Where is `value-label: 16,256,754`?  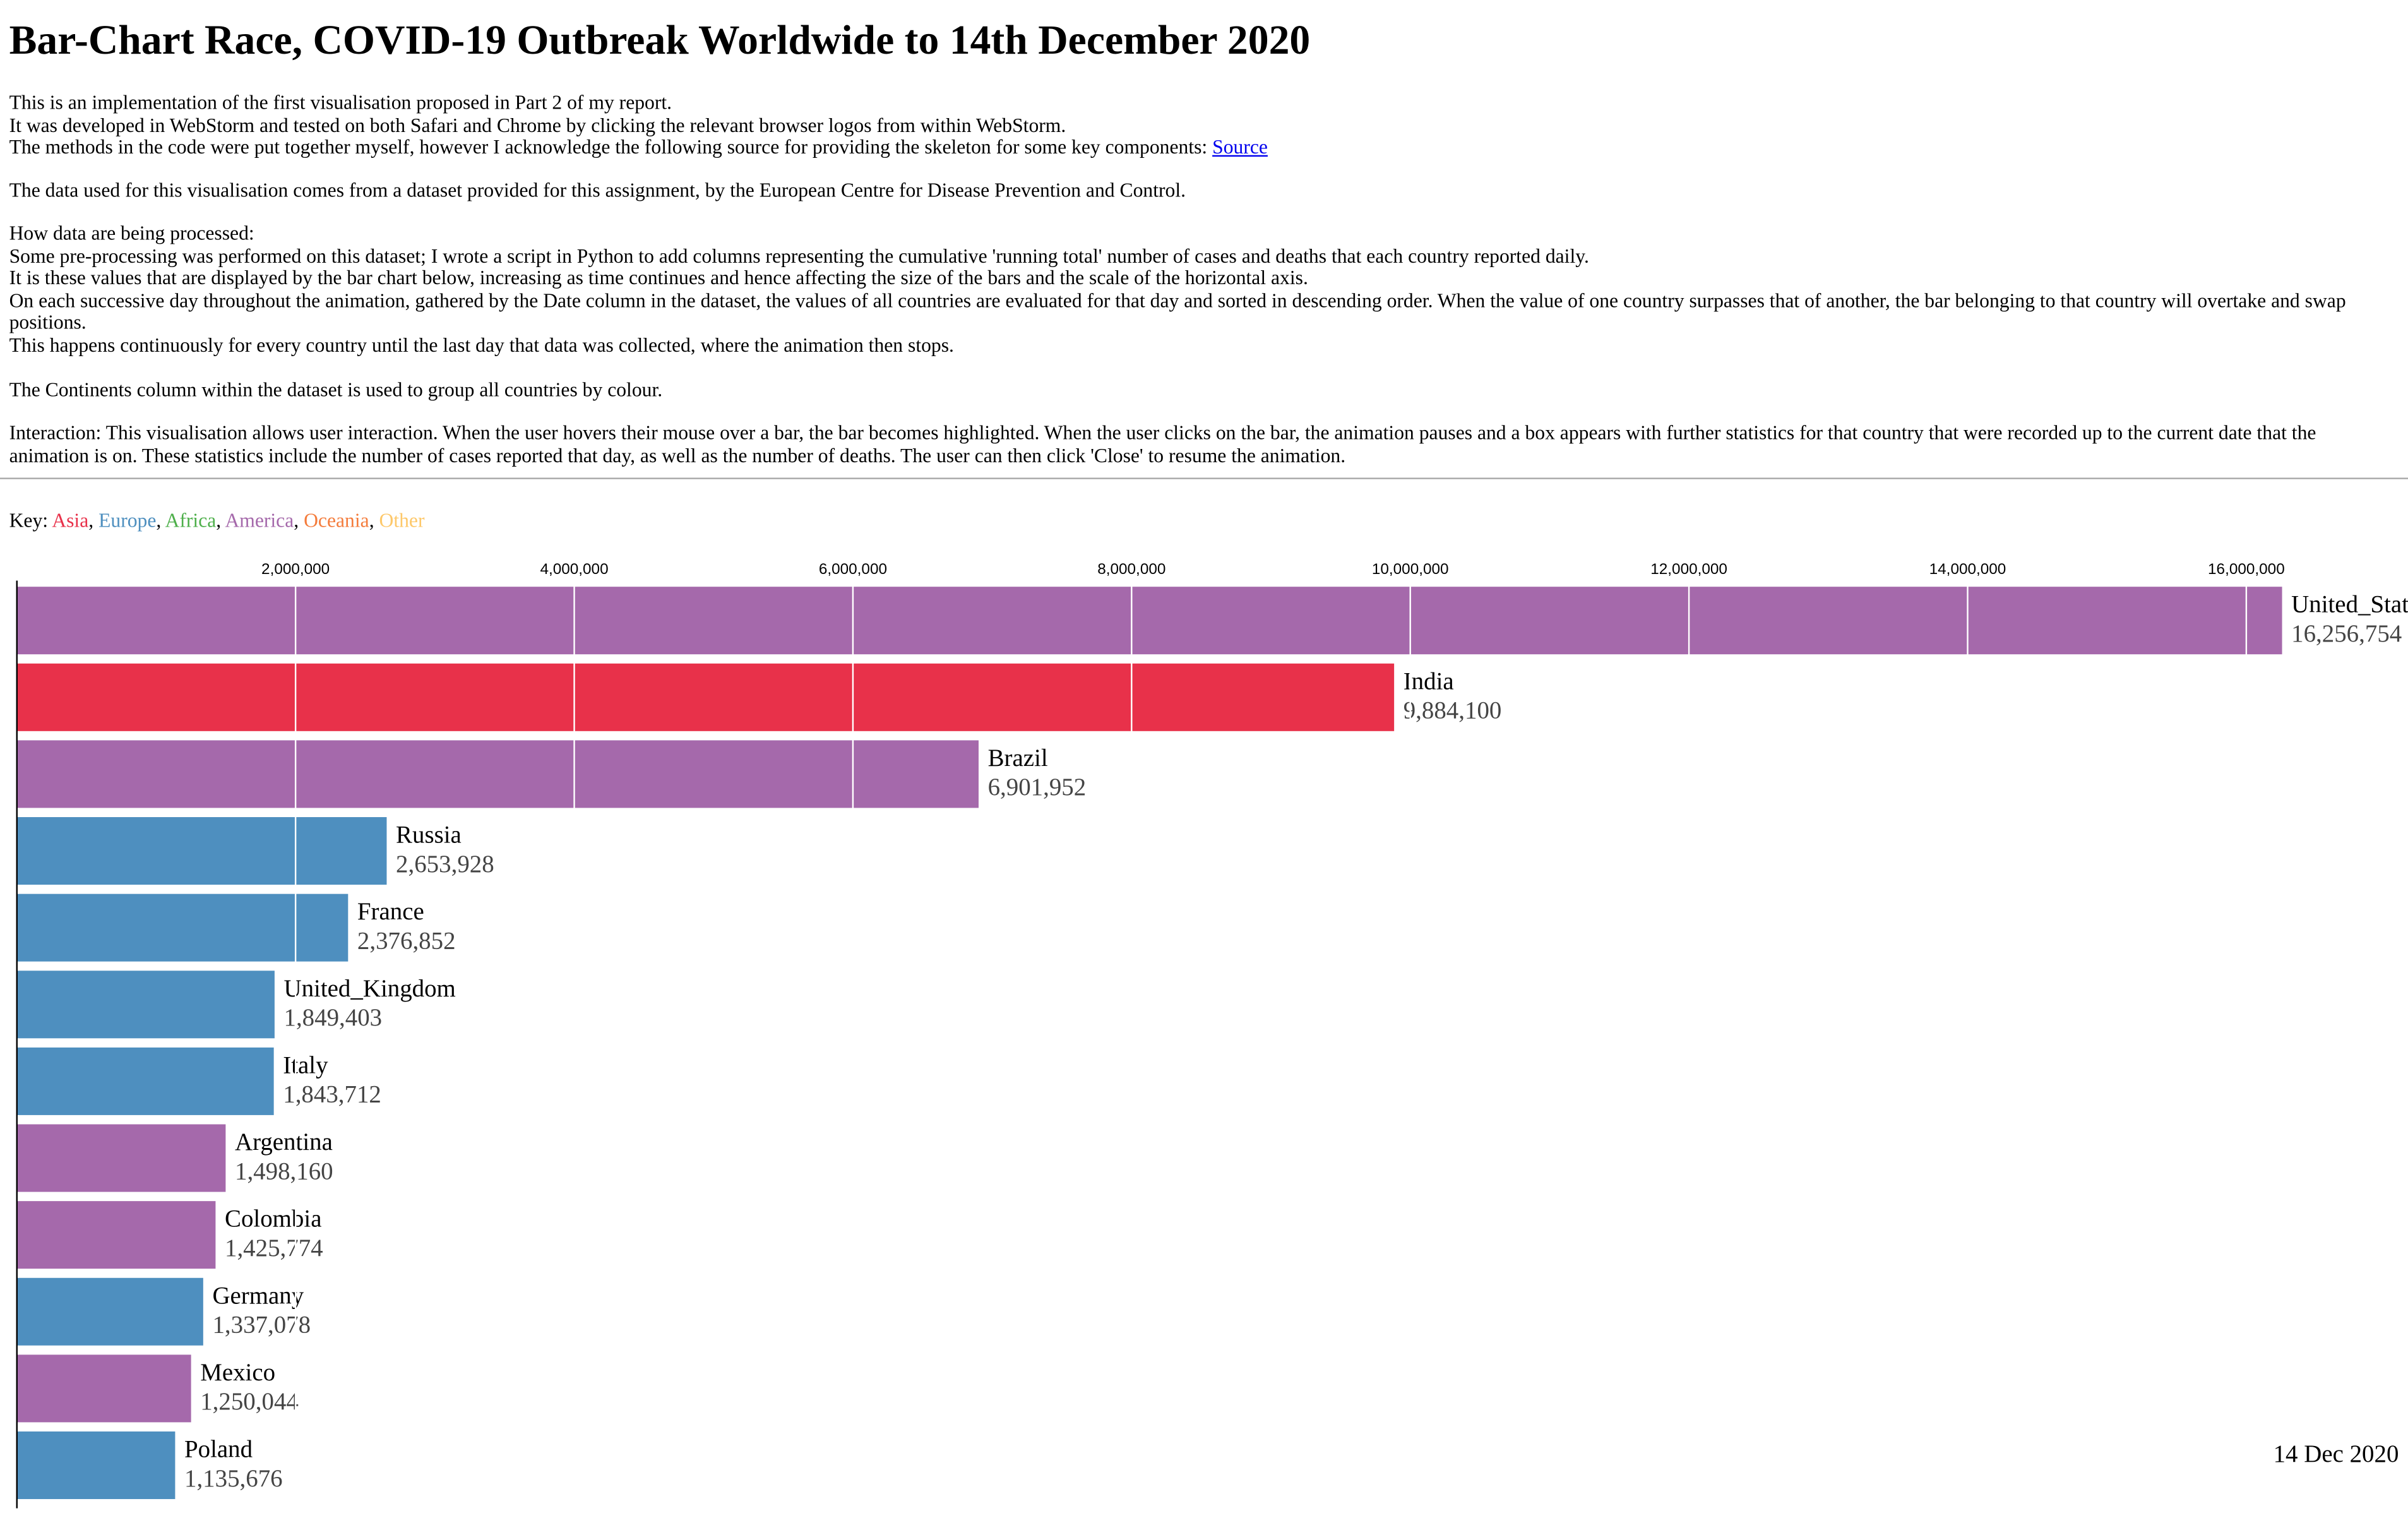
value-label: 16,256,754 is located at coordinates (2346, 633).